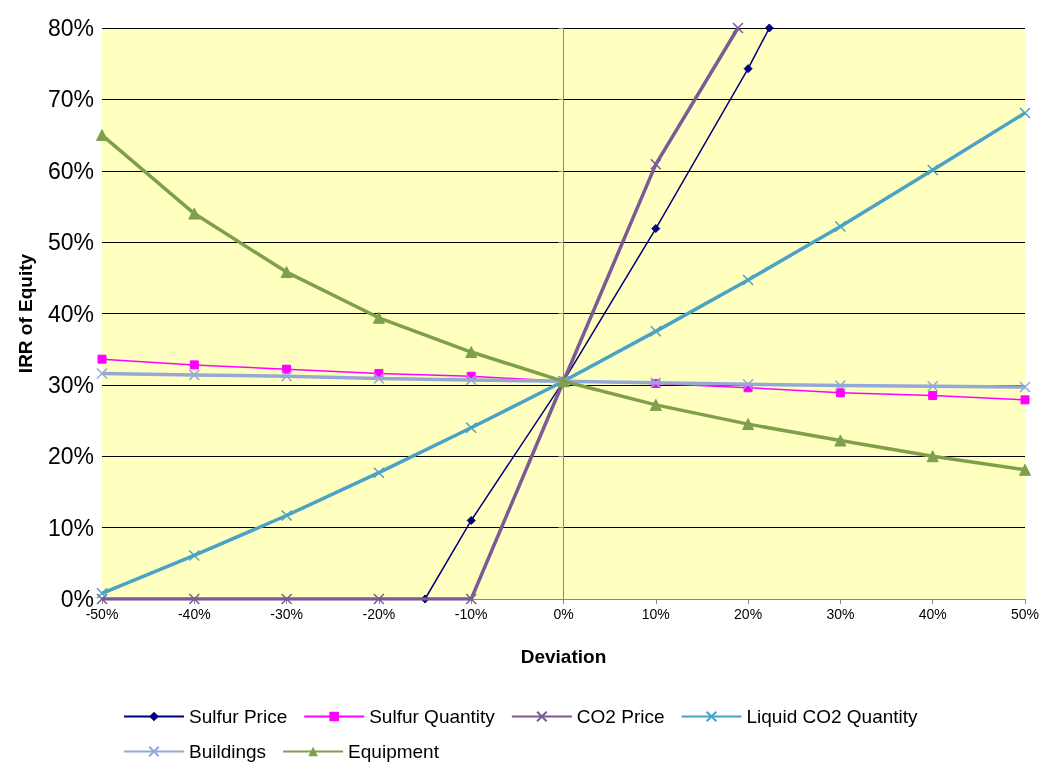  What do you see at coordinates (70, 28) in the screenshot?
I see `y-tick-label: 80%` at bounding box center [70, 28].